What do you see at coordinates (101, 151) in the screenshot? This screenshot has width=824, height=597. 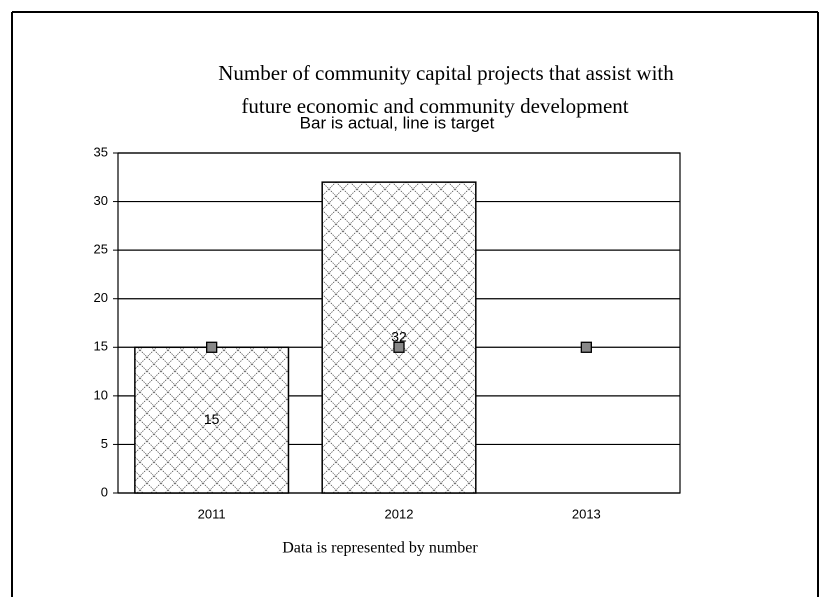 I see `y-tick-label: 35` at bounding box center [101, 151].